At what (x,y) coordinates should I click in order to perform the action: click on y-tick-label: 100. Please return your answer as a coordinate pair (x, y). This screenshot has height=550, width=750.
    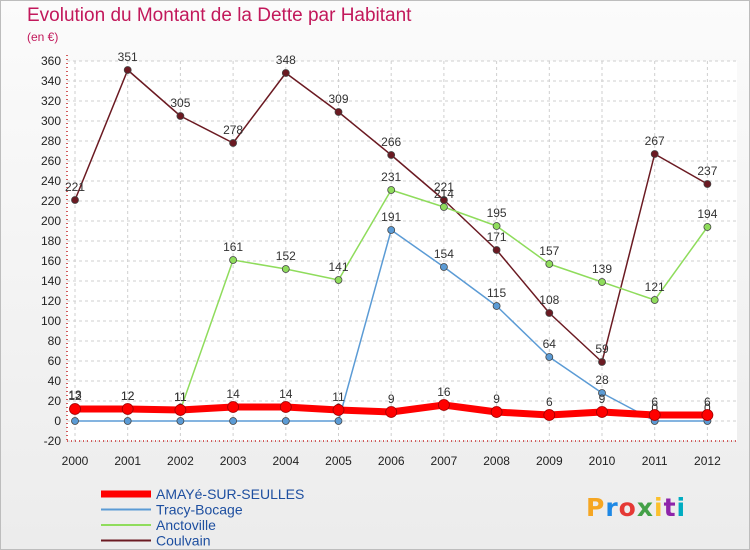
    Looking at the image, I should click on (51, 321).